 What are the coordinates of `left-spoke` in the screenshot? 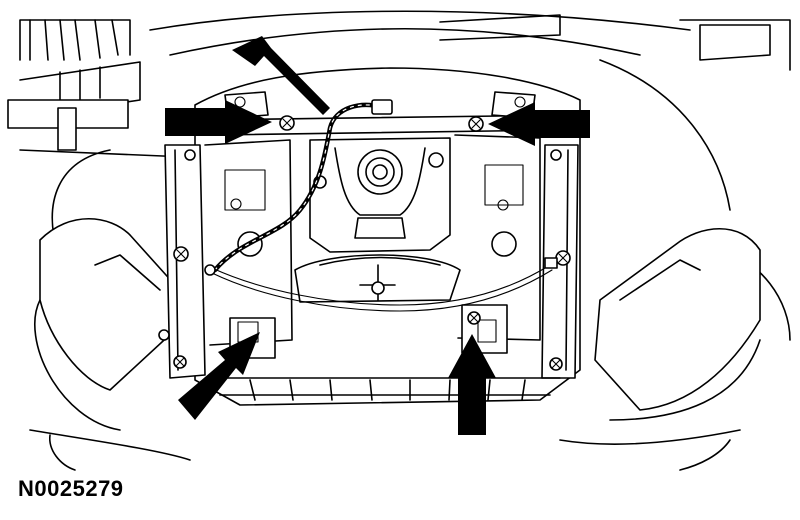 It's located at (107, 304).